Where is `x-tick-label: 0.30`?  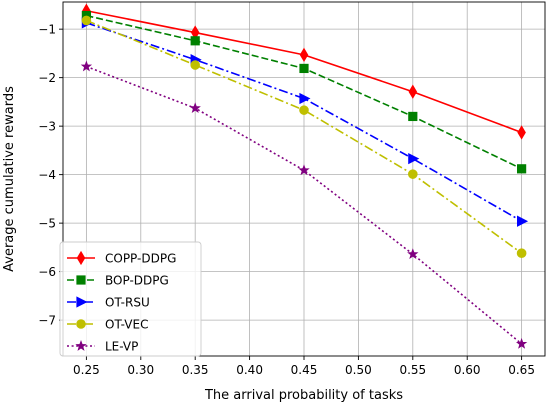 x-tick-label: 0.30 is located at coordinates (140, 370).